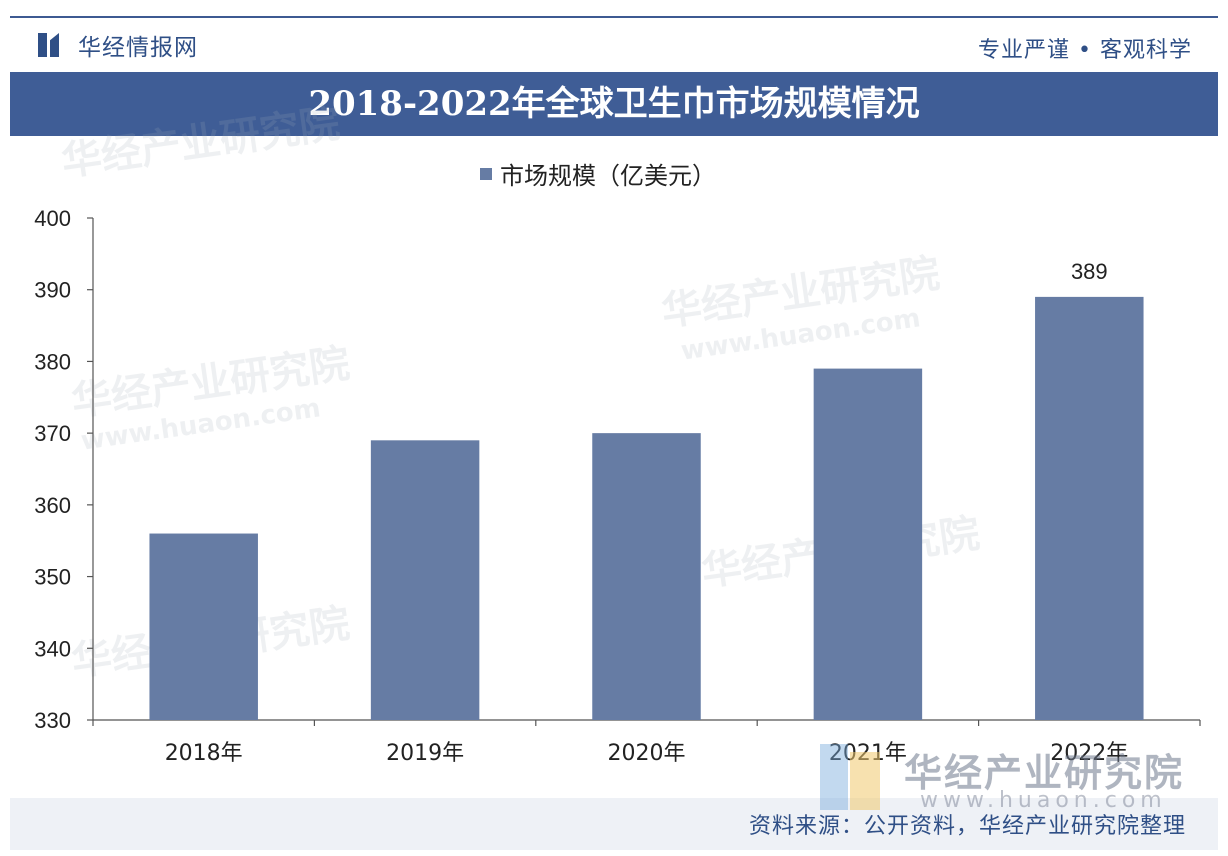 This screenshot has width=1228, height=856. I want to click on source-note: 资料来源：公开资料，华经产业研究院整理, so click(967, 826).